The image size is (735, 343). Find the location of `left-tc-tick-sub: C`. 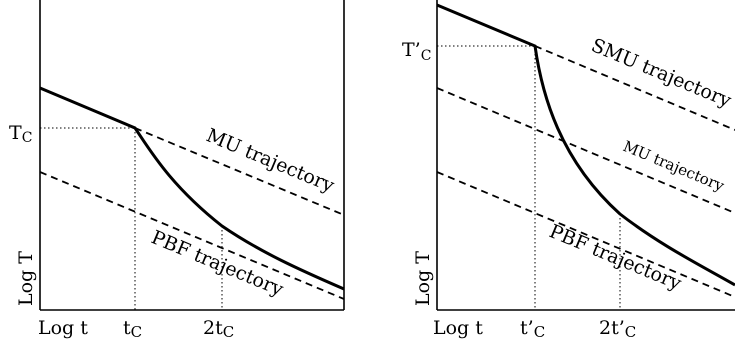

left-tc-tick-sub: C is located at coordinates (136, 332).